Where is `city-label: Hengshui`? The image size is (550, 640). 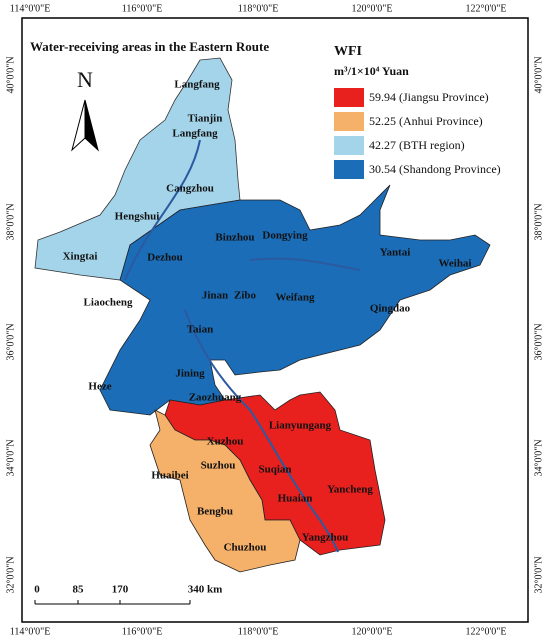 city-label: Hengshui is located at coordinates (137, 217).